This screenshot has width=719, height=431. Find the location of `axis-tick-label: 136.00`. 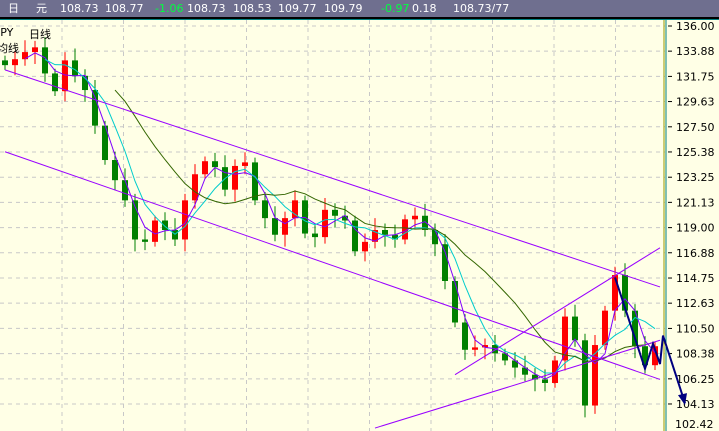

axis-tick-label: 136.00 is located at coordinates (695, 26).